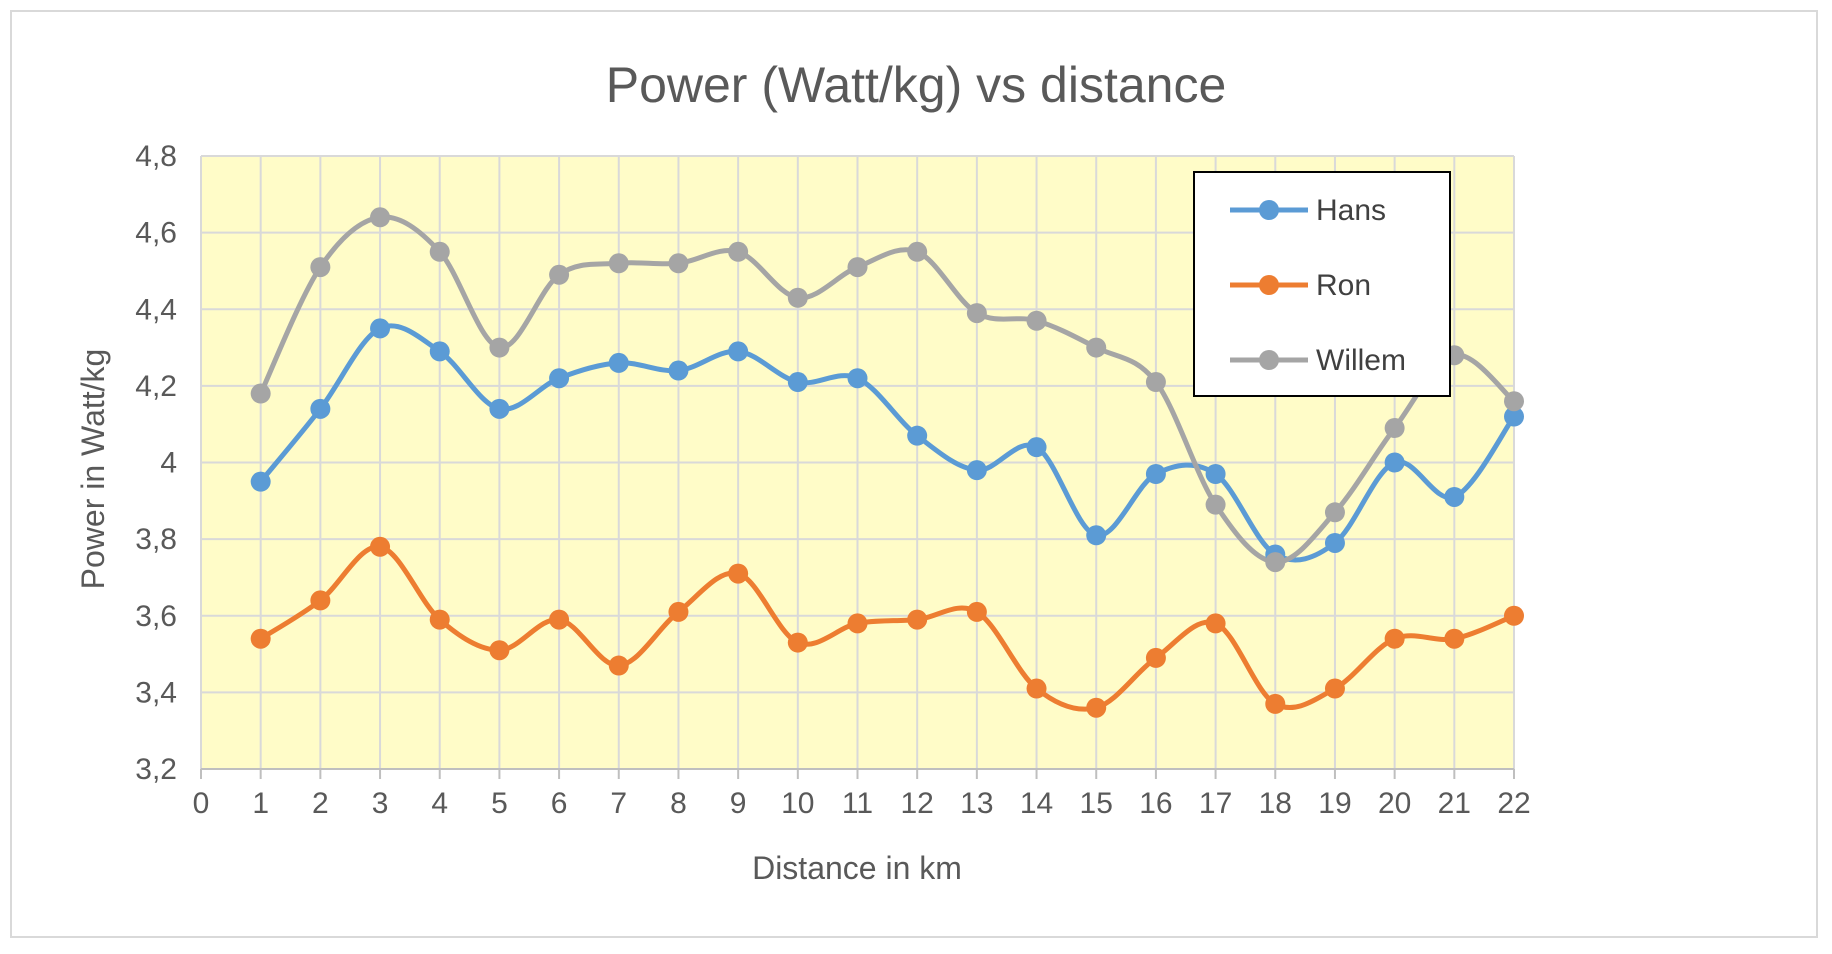 The width and height of the screenshot is (1832, 954). I want to click on x-tick-label: 10, so click(797, 803).